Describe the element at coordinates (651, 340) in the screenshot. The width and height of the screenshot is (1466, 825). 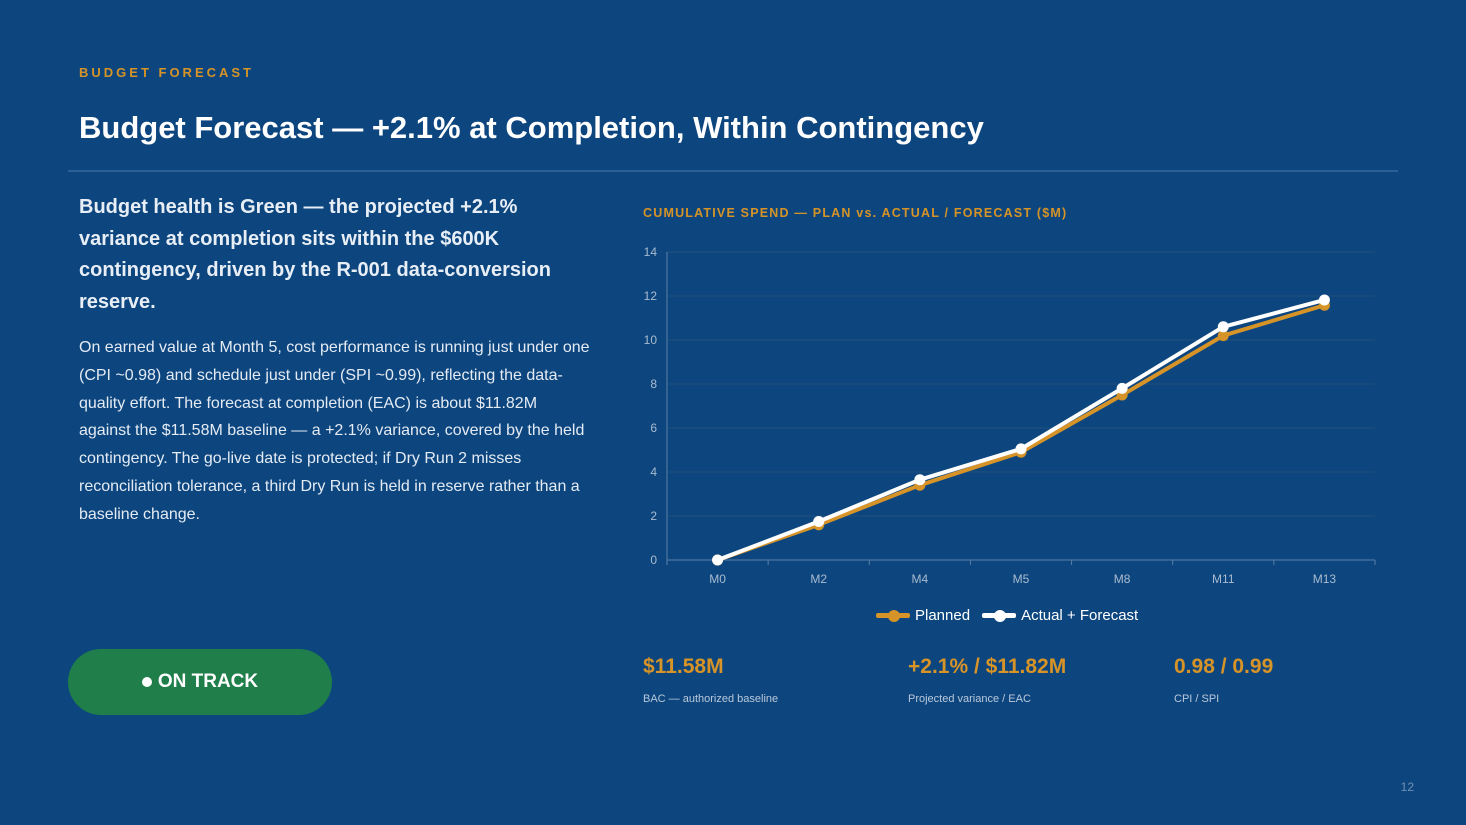
I see `y-tick-label: 10` at that location.